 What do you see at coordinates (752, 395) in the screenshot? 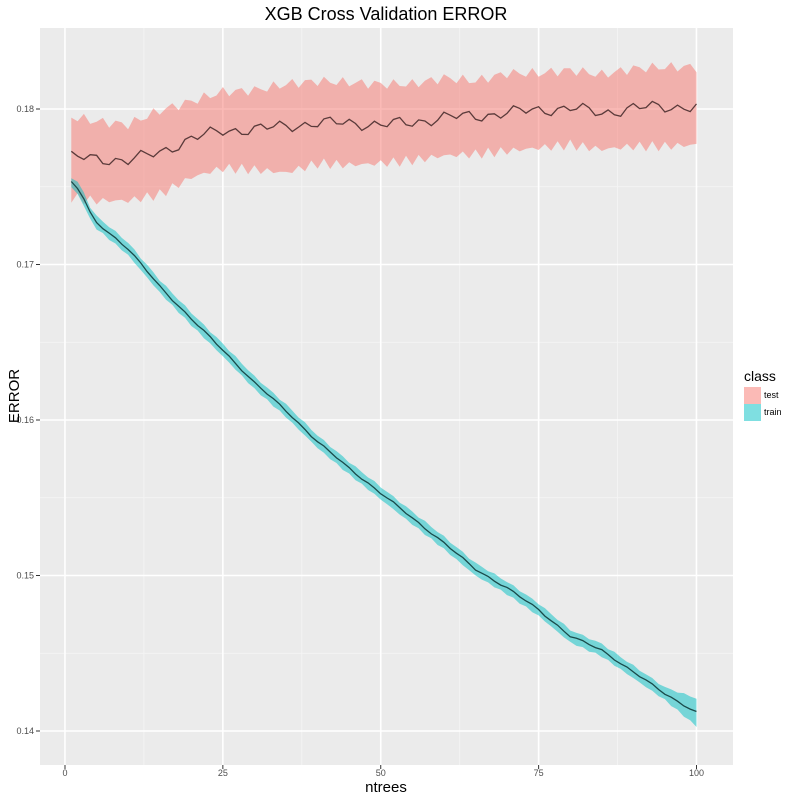
I see `legend-key-test` at bounding box center [752, 395].